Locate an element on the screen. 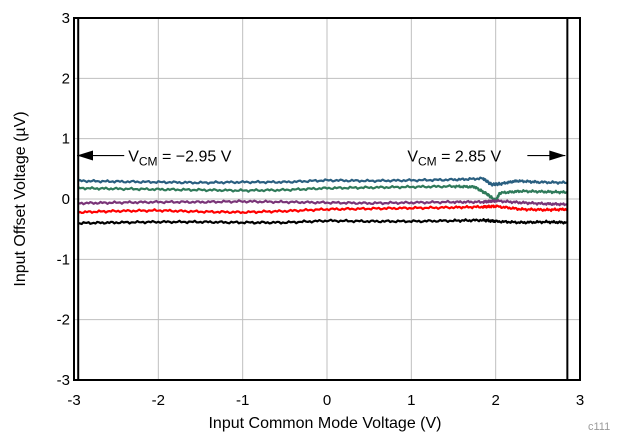  x-tick-label: -3 is located at coordinates (73, 400).